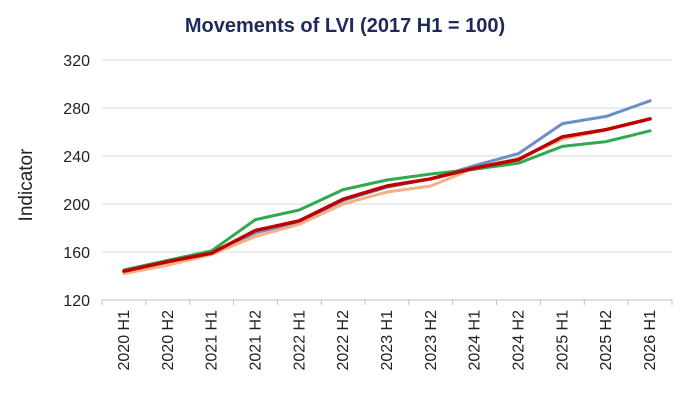 This screenshot has width=700, height=400. What do you see at coordinates (606, 340) in the screenshot?
I see `x-tick-label: 2025 H2` at bounding box center [606, 340].